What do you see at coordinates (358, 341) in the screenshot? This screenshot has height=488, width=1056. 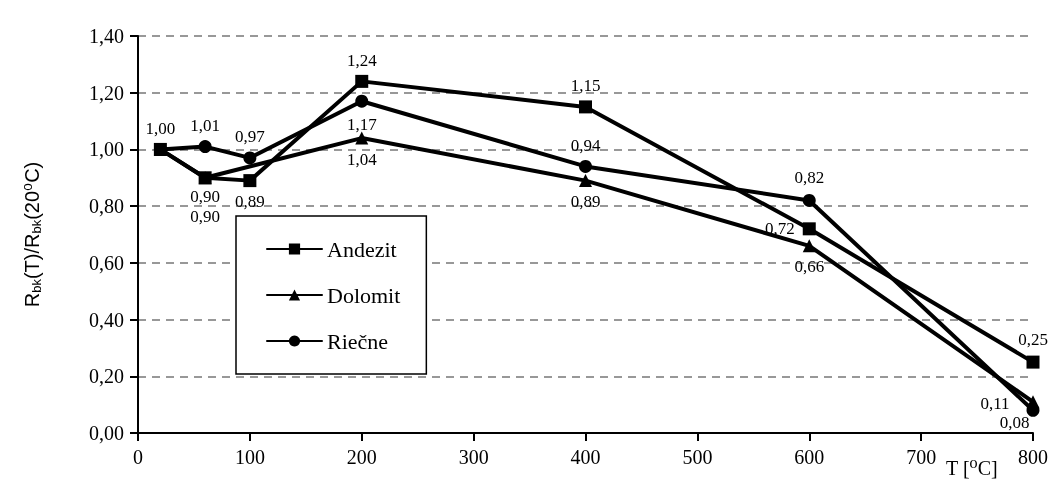 I see `legend-label: Riečne` at bounding box center [358, 341].